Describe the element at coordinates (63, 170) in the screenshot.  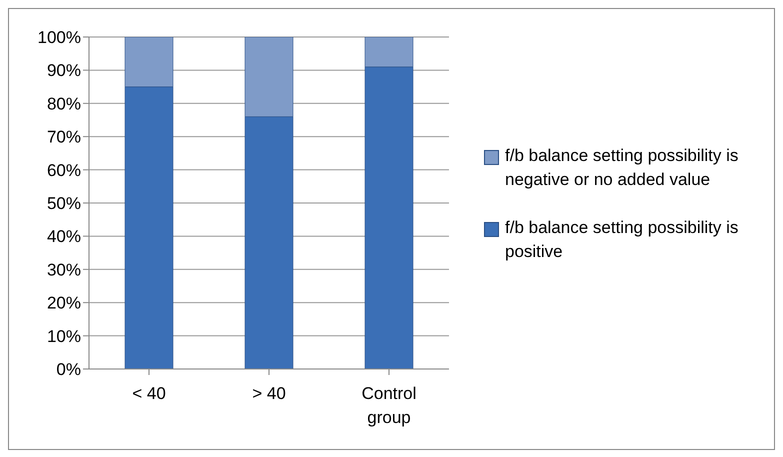
I see `y-tick-label: 60%` at that location.